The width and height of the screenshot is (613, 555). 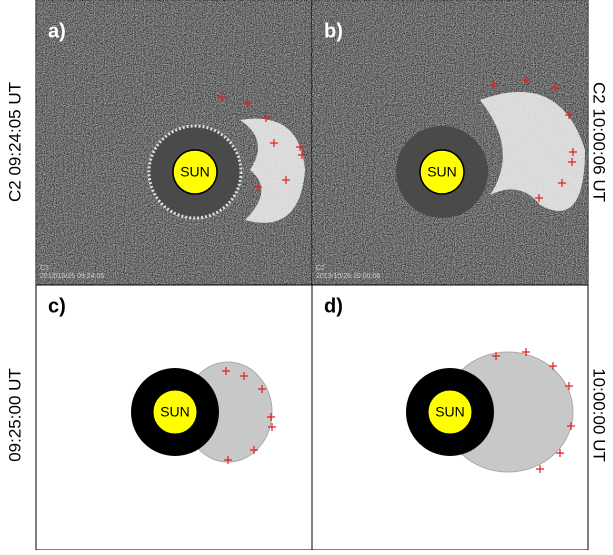 I want to click on panel-label: b), so click(x=333, y=31).